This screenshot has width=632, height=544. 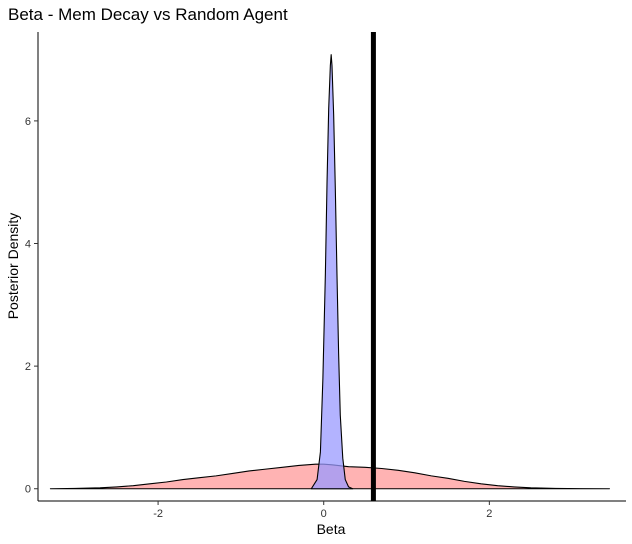 What do you see at coordinates (28, 245) in the screenshot?
I see `y-tick-label: 4` at bounding box center [28, 245].